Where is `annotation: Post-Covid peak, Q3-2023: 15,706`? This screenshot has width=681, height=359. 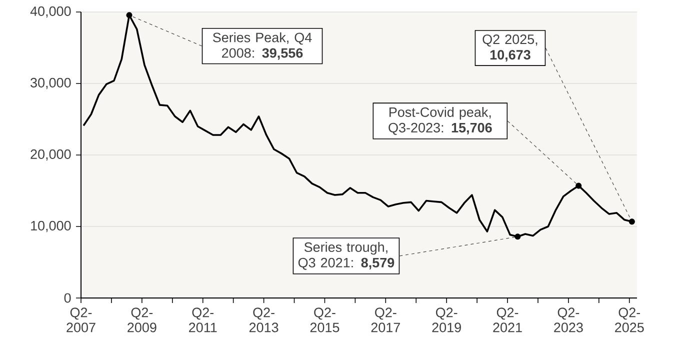 annotation: Post-Covid peak, Q3-2023: 15,706 is located at coordinates (440, 121).